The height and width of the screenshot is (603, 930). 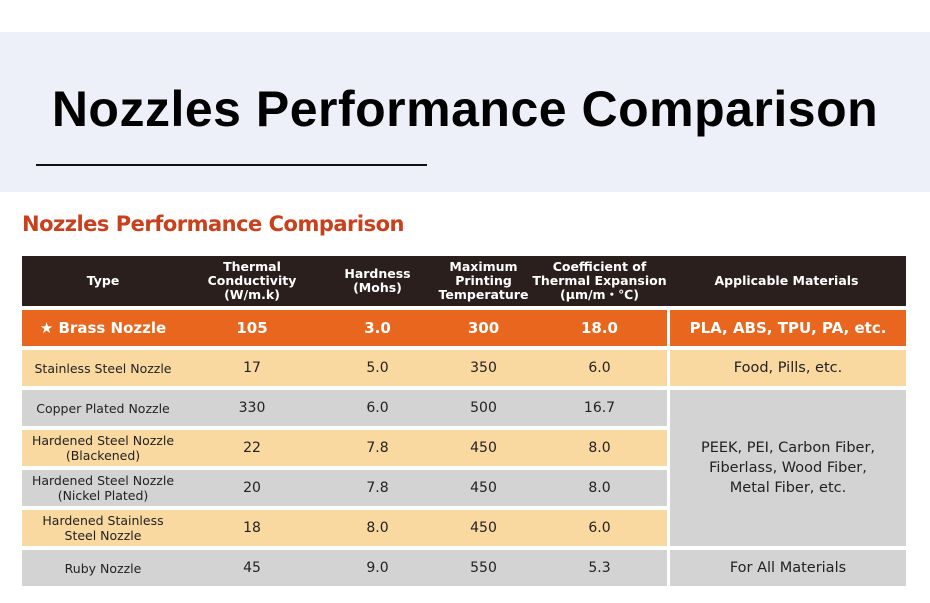 What do you see at coordinates (103, 448) in the screenshot?
I see `nozzle-type: Hardened Steel Nozzle (Blackened)` at bounding box center [103, 448].